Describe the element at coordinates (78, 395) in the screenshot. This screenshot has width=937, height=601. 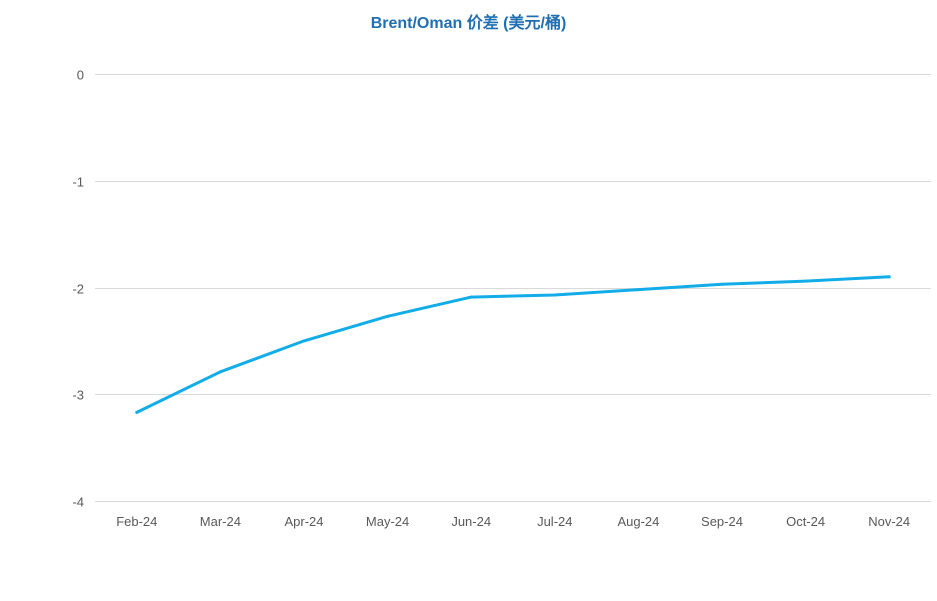
I see `y-tick-label: -3` at that location.